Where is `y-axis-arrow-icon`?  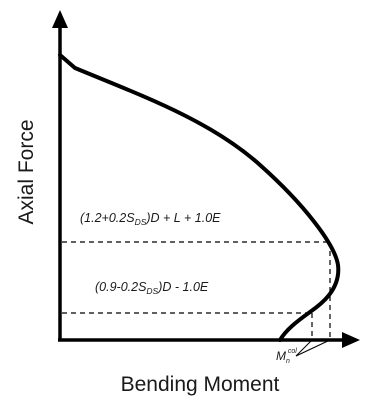
y-axis-arrow-icon is located at coordinates (60, 19).